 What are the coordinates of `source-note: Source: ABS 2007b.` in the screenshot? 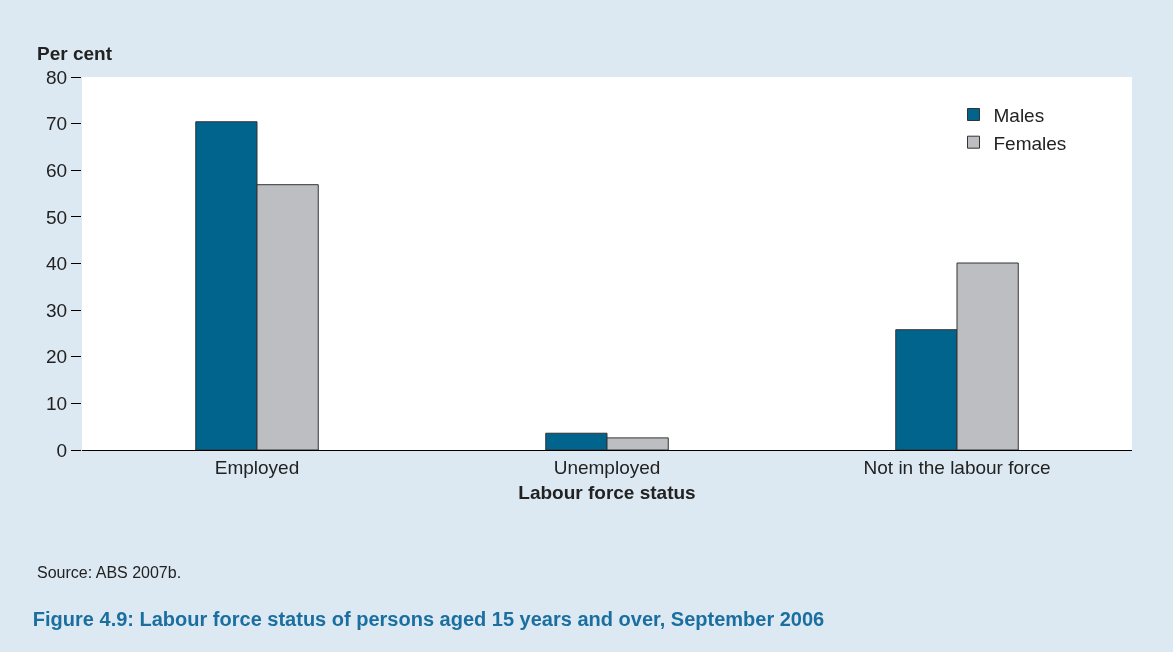 It's located at (109, 572).